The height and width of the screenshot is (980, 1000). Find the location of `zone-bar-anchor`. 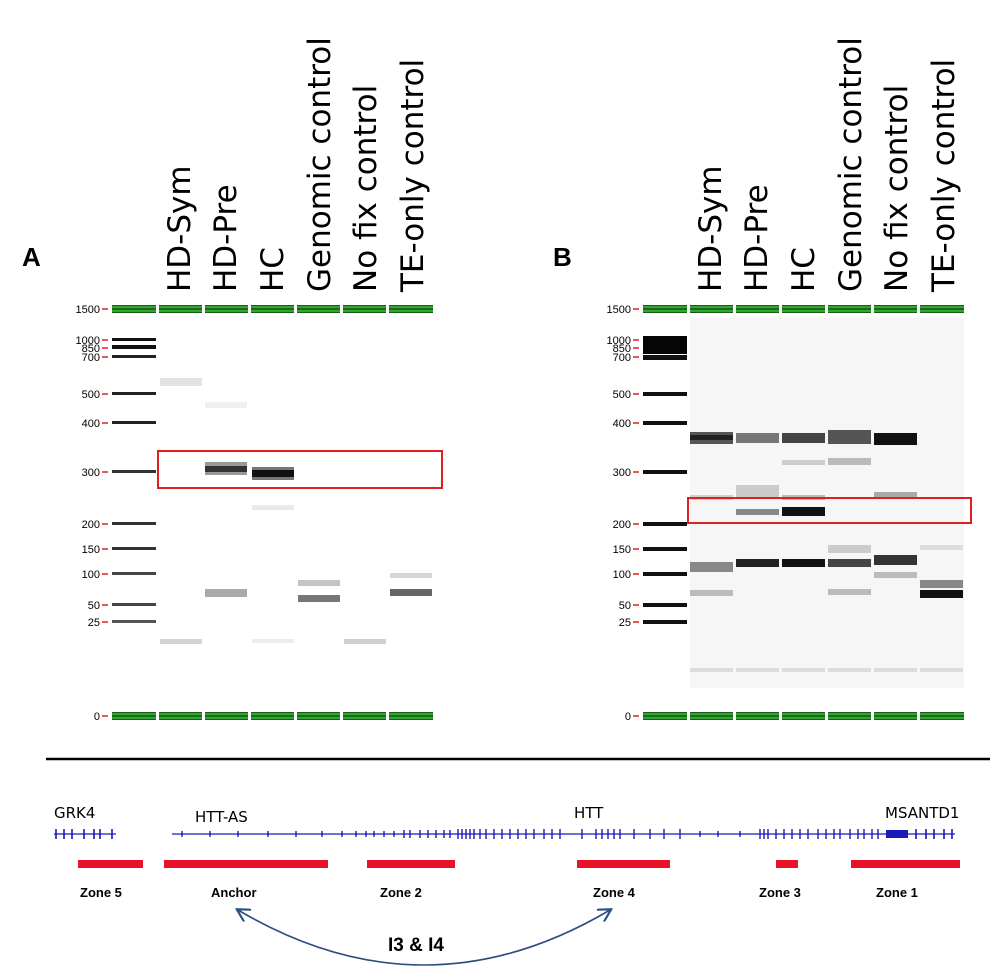

zone-bar-anchor is located at coordinates (246, 864).